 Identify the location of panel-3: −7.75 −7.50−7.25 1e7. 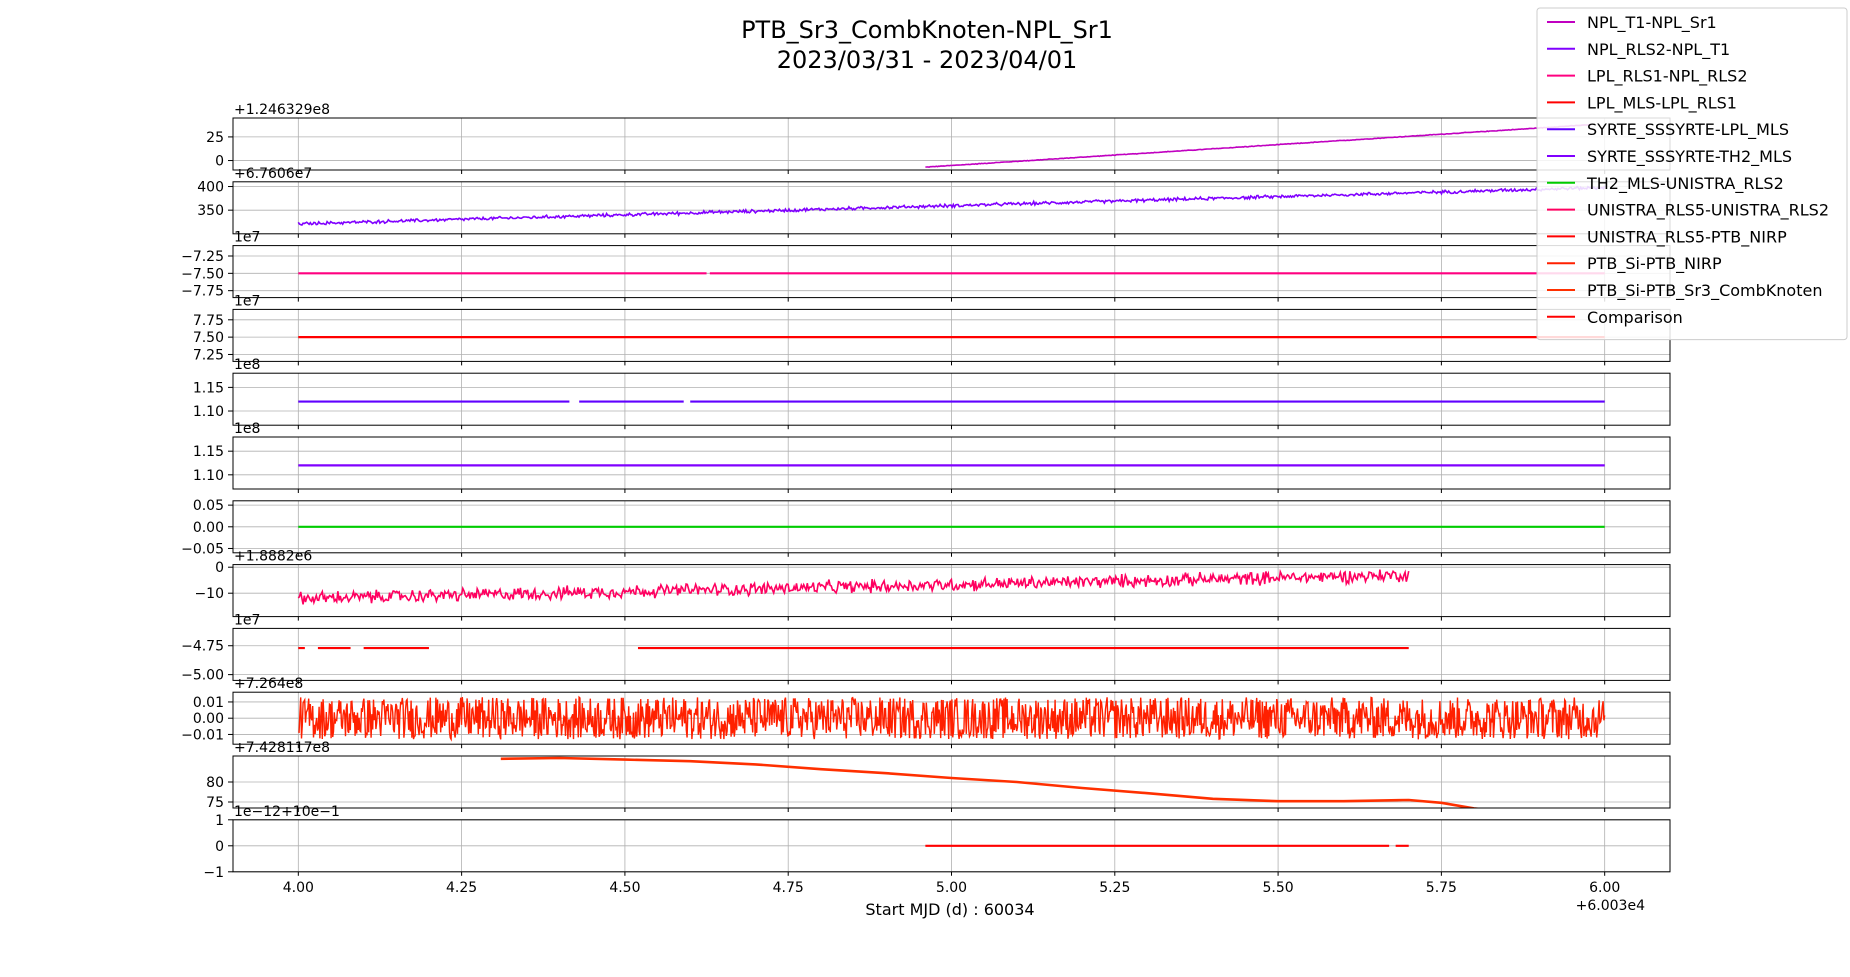
(926, 266).